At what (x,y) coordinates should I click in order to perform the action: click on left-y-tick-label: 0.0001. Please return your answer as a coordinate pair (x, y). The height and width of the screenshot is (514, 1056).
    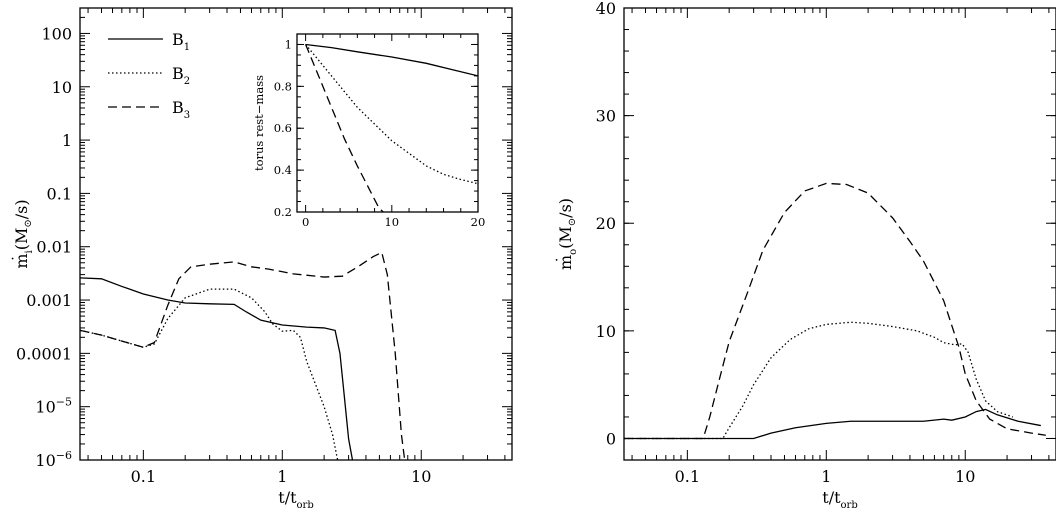
    Looking at the image, I should click on (44, 353).